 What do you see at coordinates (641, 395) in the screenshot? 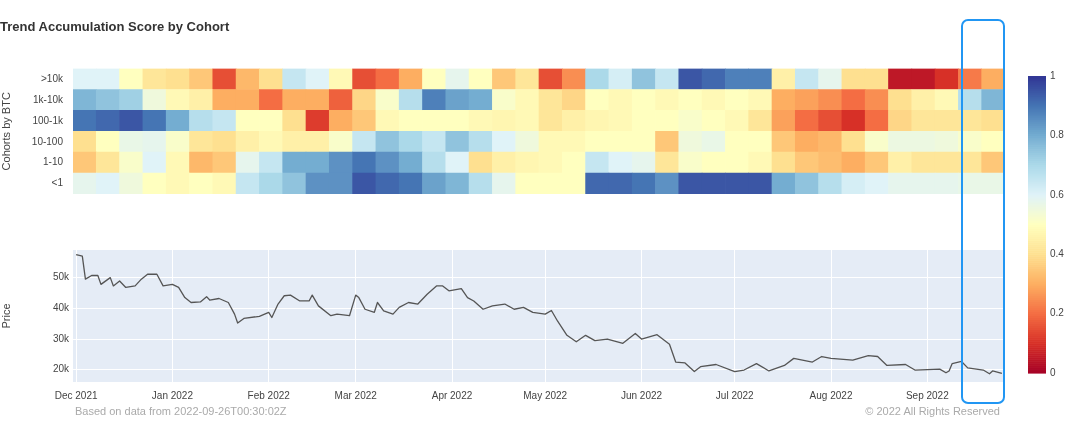
I see `x-tick-label: Jun 2022` at bounding box center [641, 395].